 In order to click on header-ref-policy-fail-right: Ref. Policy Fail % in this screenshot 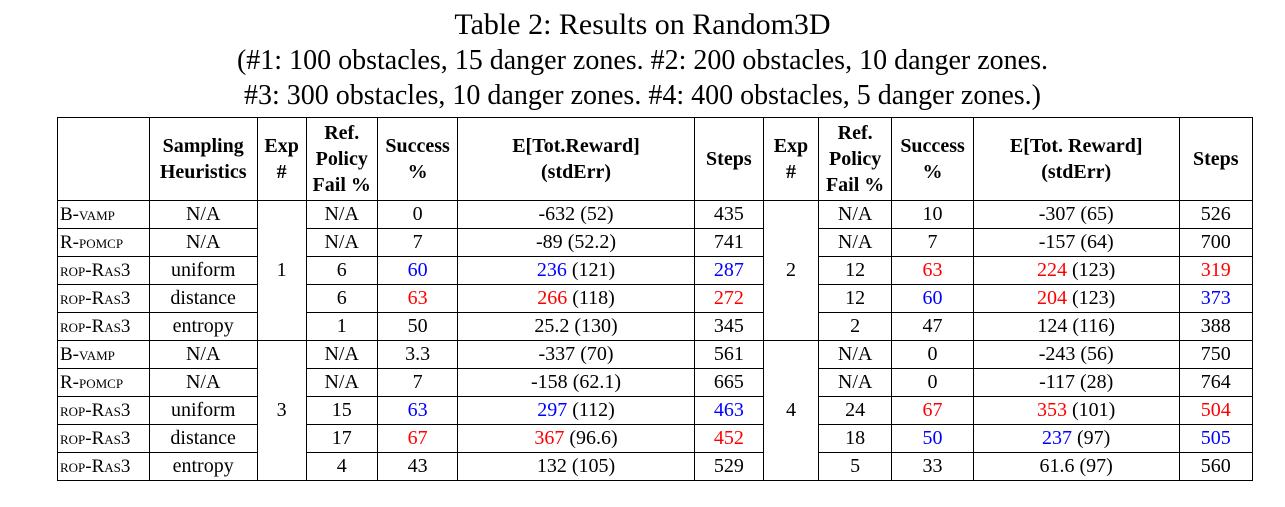, I will do `click(855, 159)`.